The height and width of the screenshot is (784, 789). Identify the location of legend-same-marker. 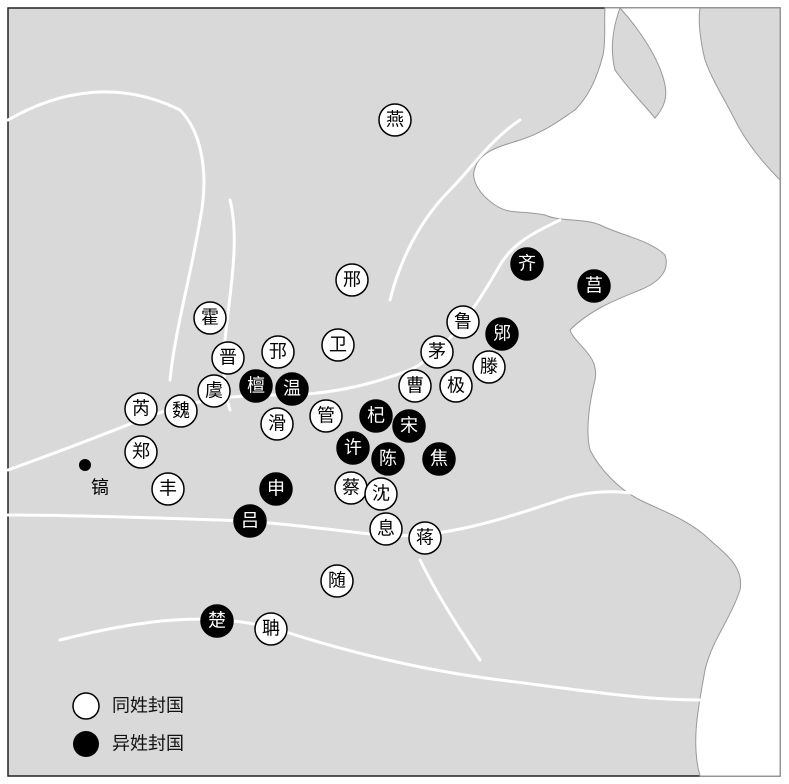
(86, 706).